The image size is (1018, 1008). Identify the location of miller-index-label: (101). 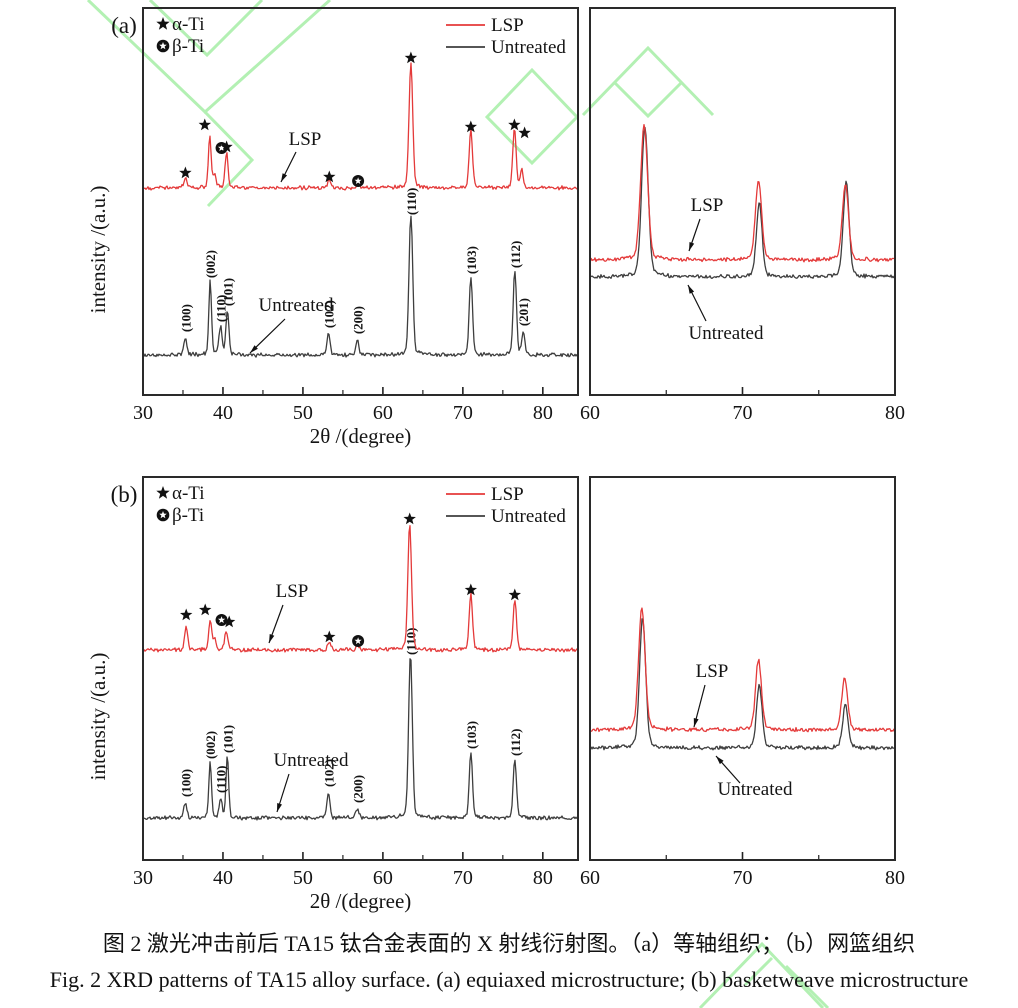
(227, 292).